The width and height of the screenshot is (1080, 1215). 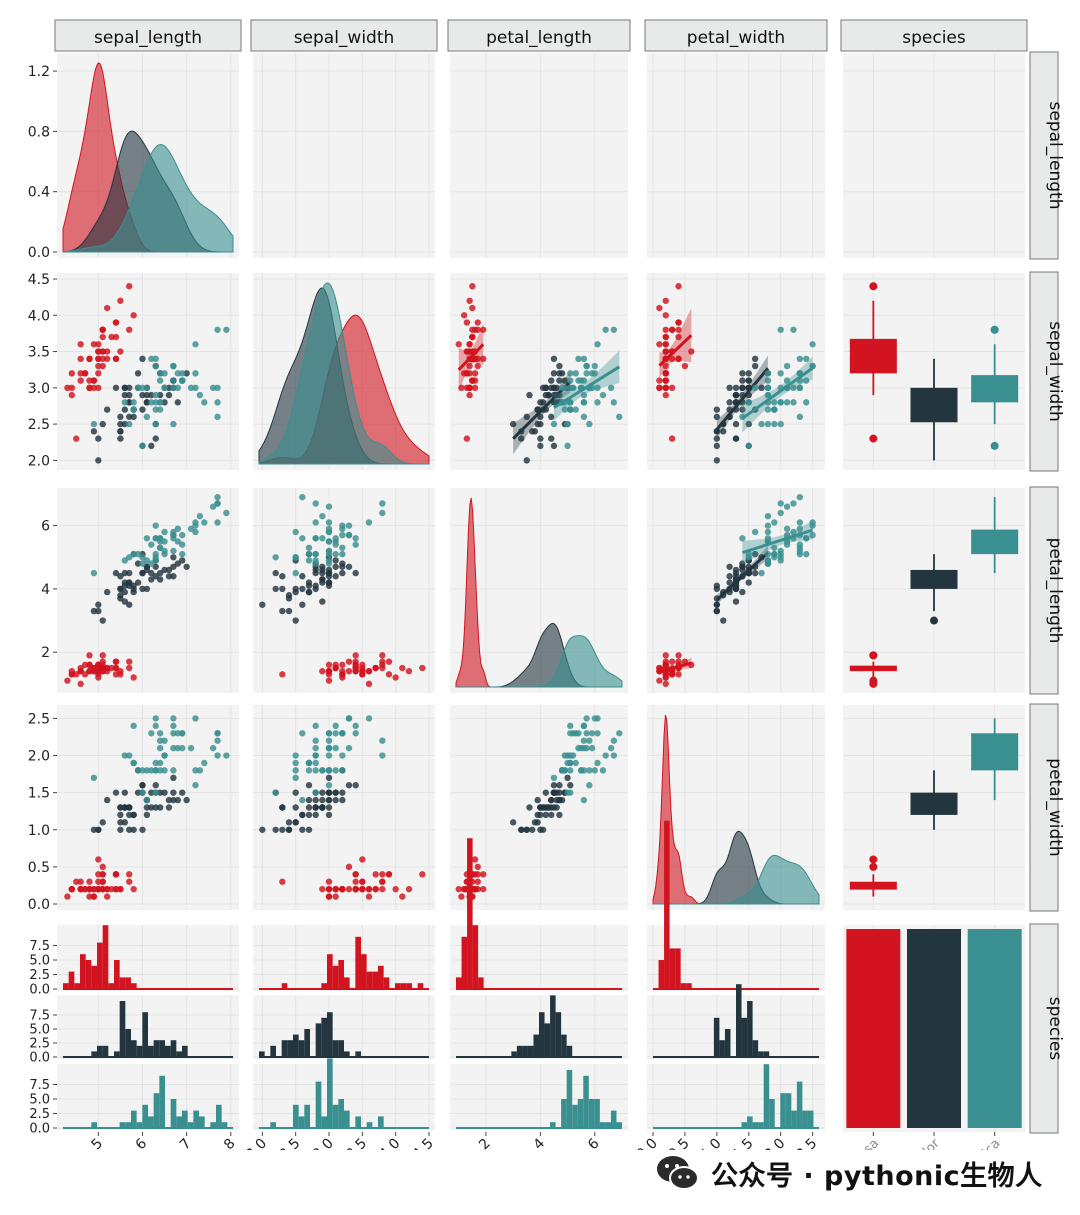 I want to click on x-tick-label-sepal_length: 6, so click(x=142, y=1142).